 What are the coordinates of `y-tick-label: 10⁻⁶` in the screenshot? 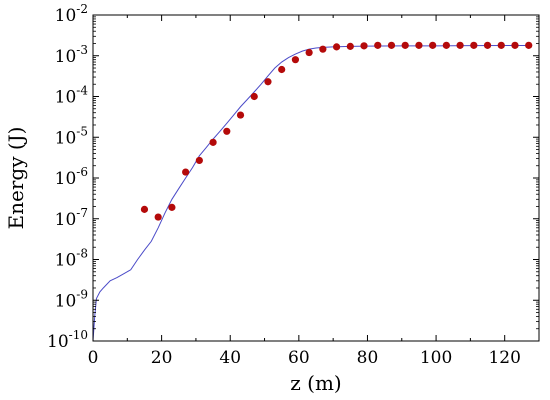 It's located at (71, 177).